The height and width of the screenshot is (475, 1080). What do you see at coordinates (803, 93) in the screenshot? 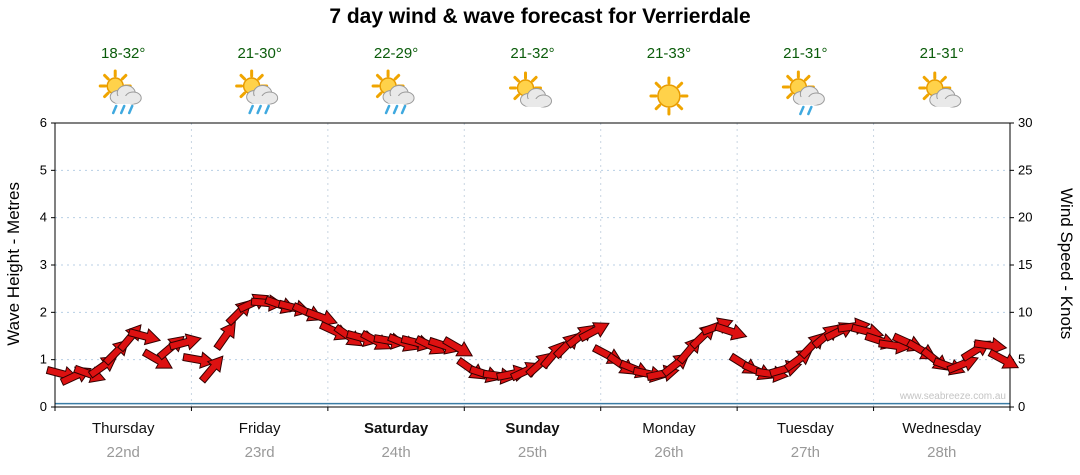
I see `sun-cloud-rain-light-icon` at bounding box center [803, 93].